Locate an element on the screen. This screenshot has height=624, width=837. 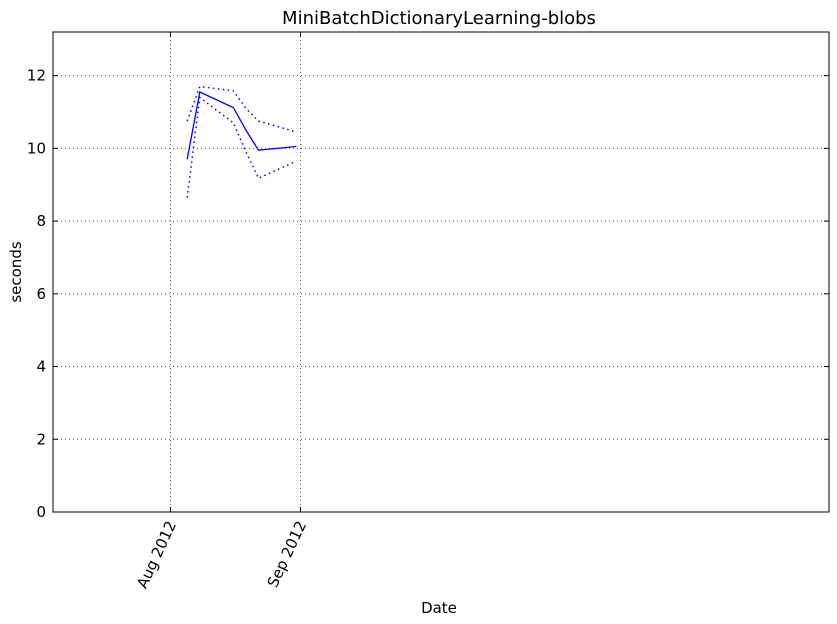
series-line is located at coordinates (241, 125).